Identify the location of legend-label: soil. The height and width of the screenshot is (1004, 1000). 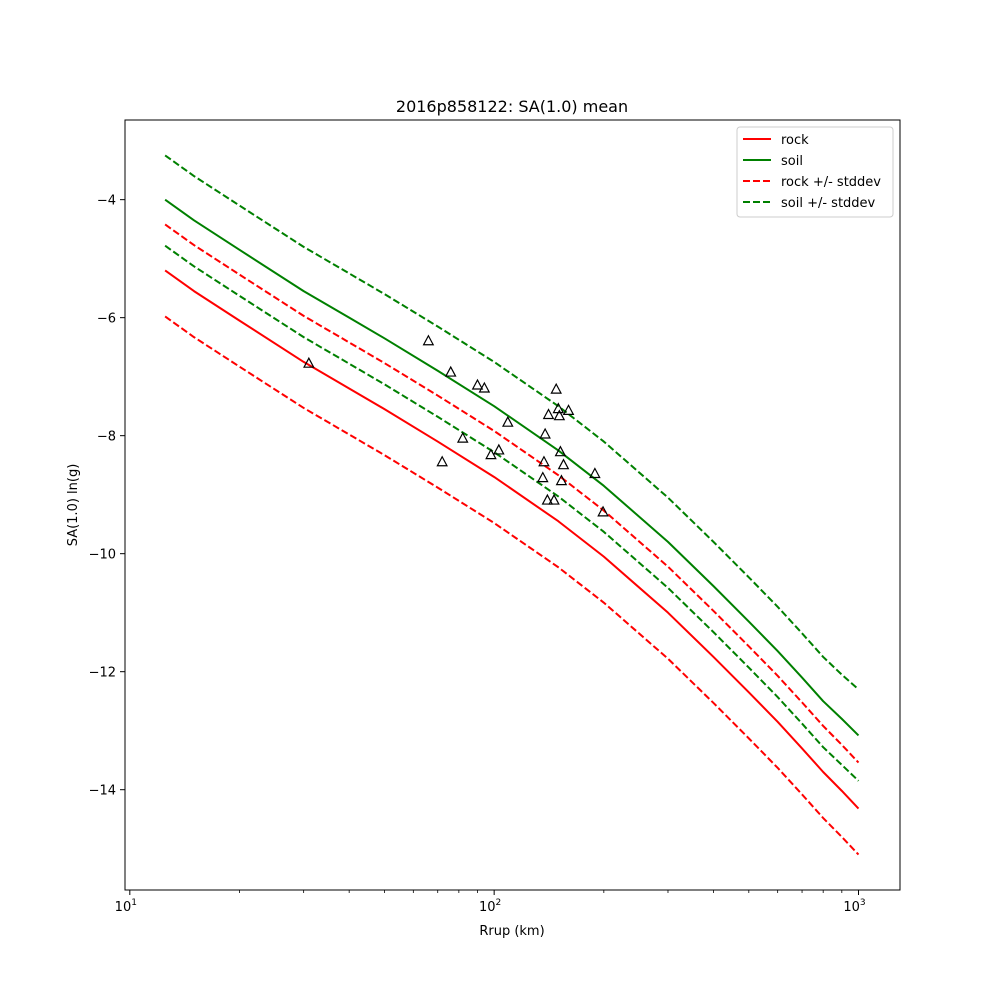
(792, 161).